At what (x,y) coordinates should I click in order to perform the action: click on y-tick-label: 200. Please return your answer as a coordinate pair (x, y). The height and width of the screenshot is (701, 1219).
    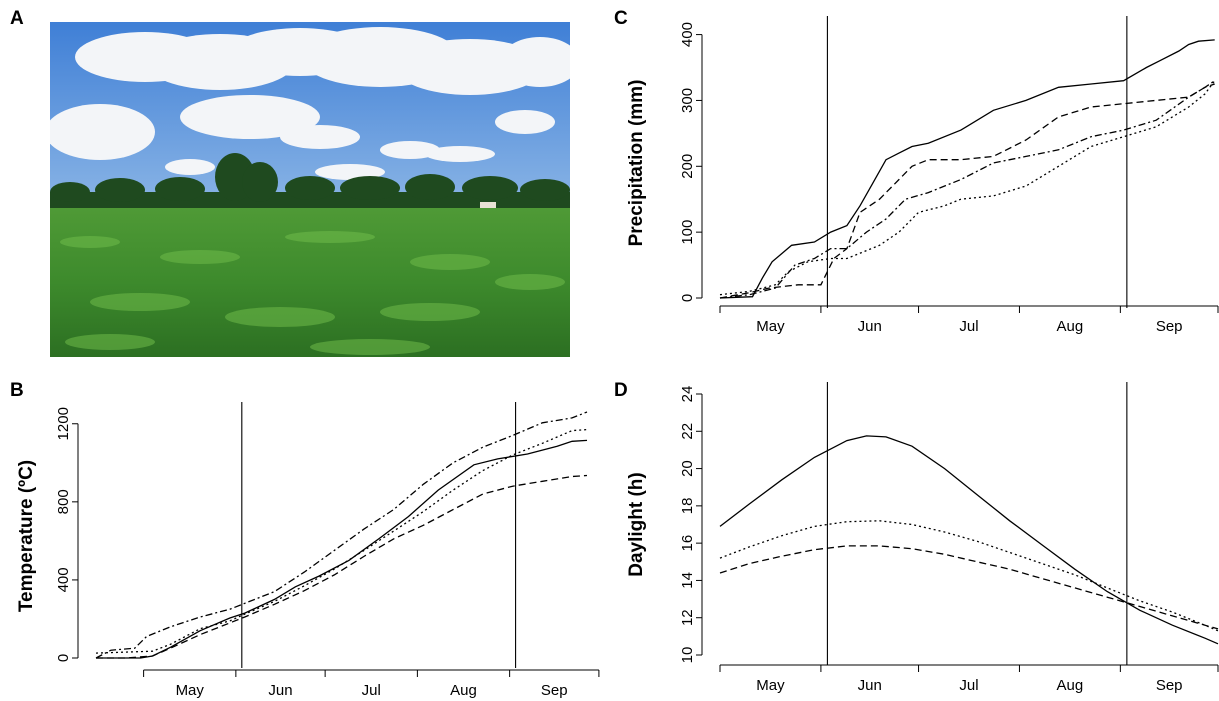
    Looking at the image, I should click on (687, 166).